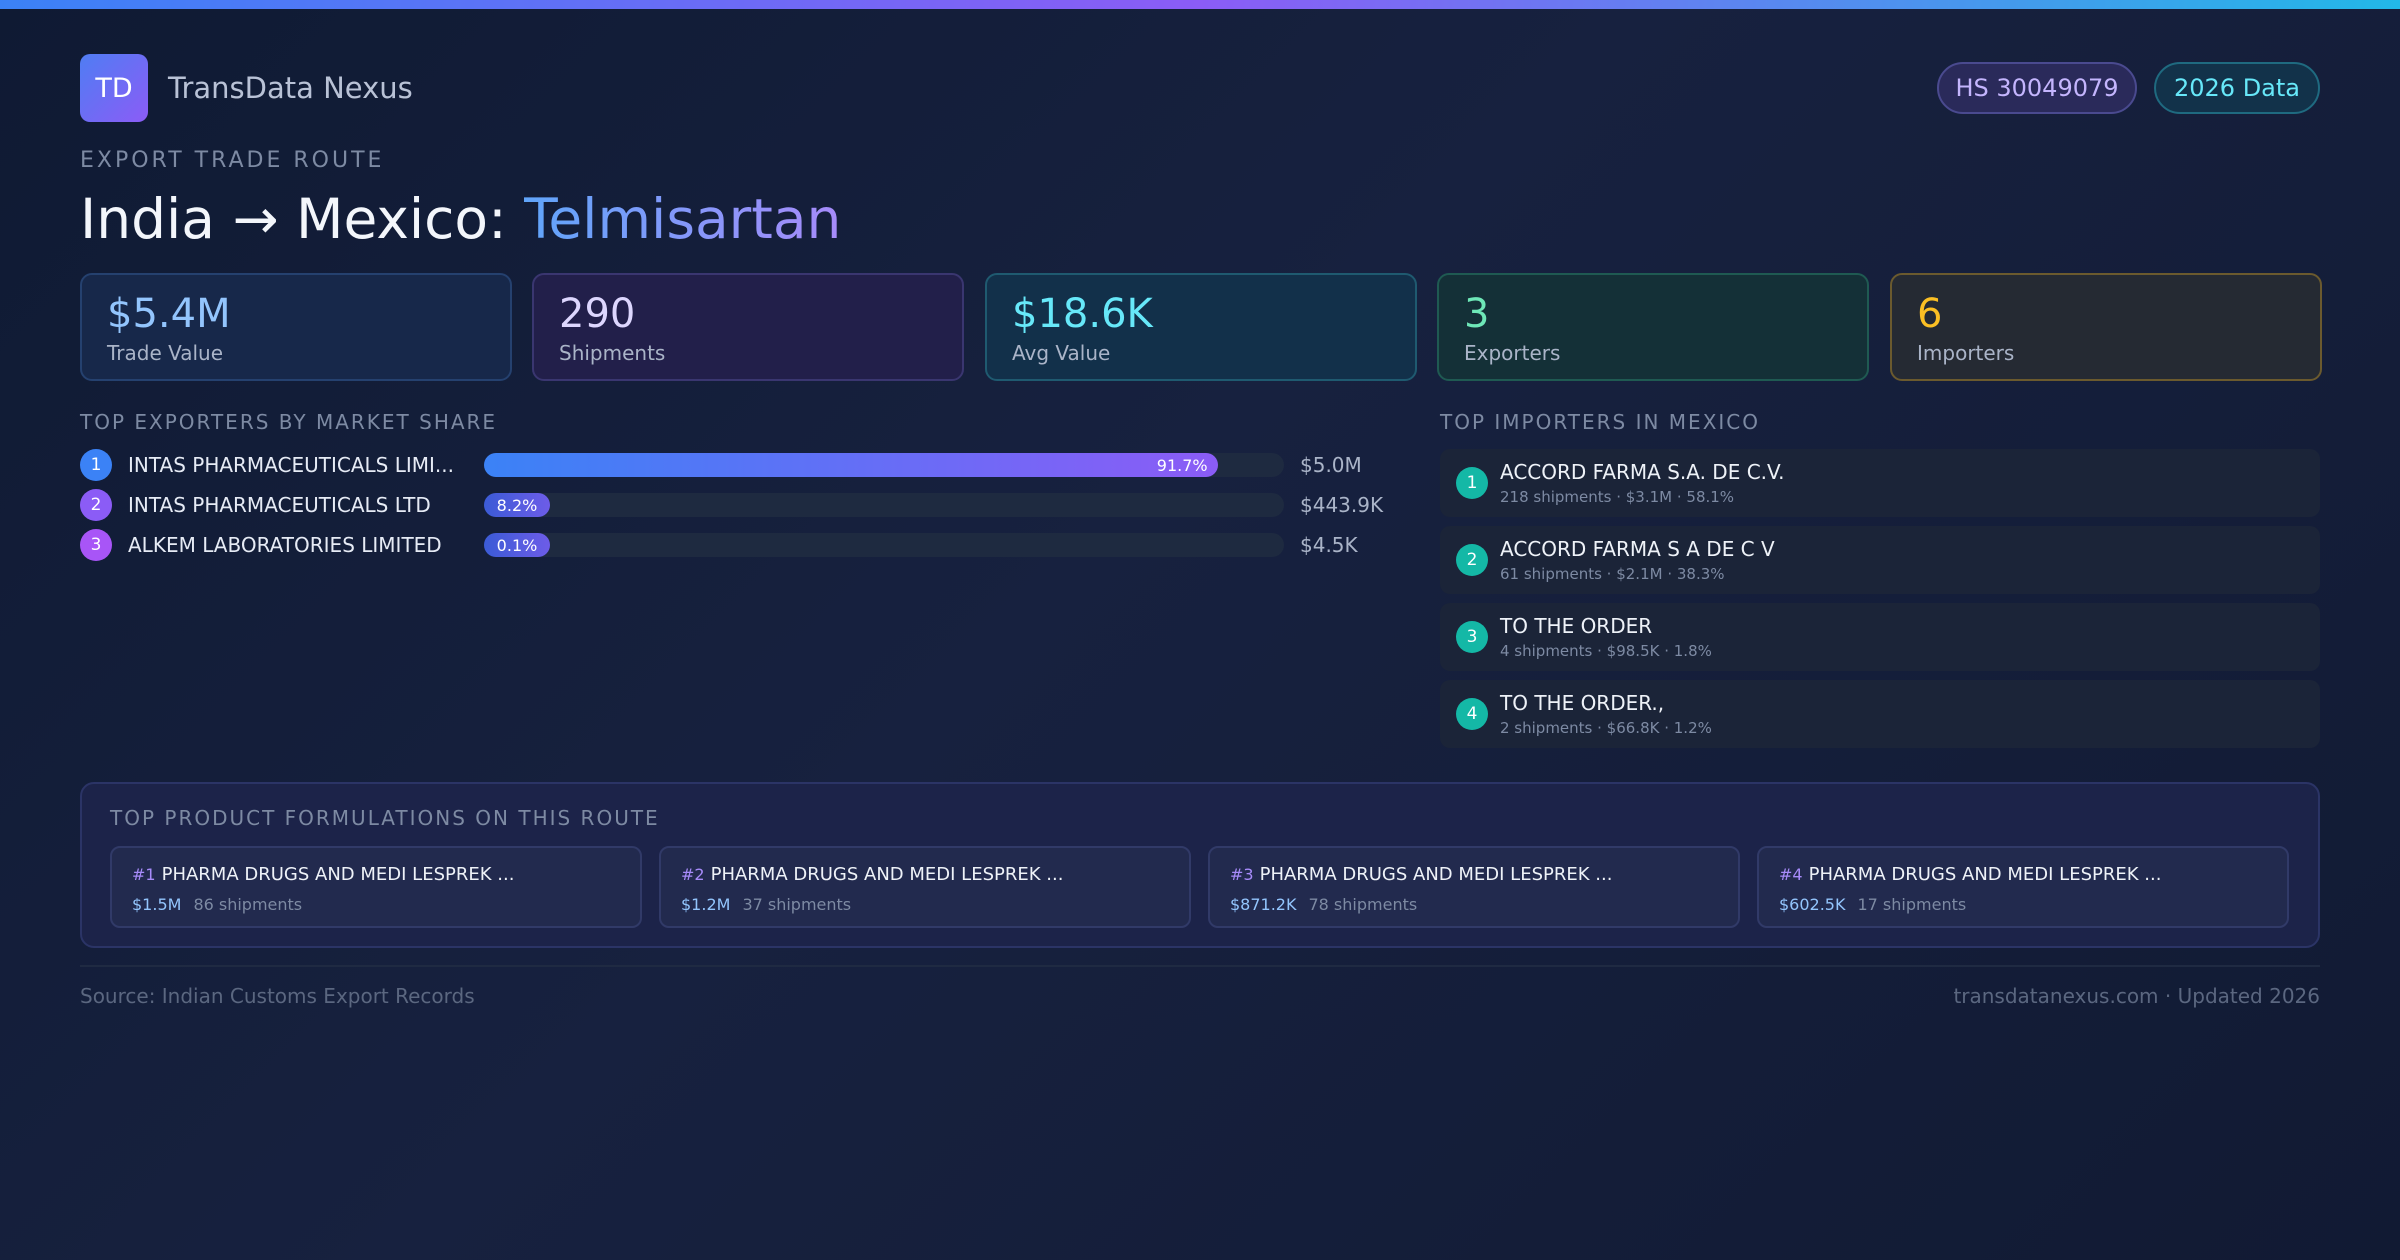  I want to click on share-percent: 91.7%, so click(1182, 465).